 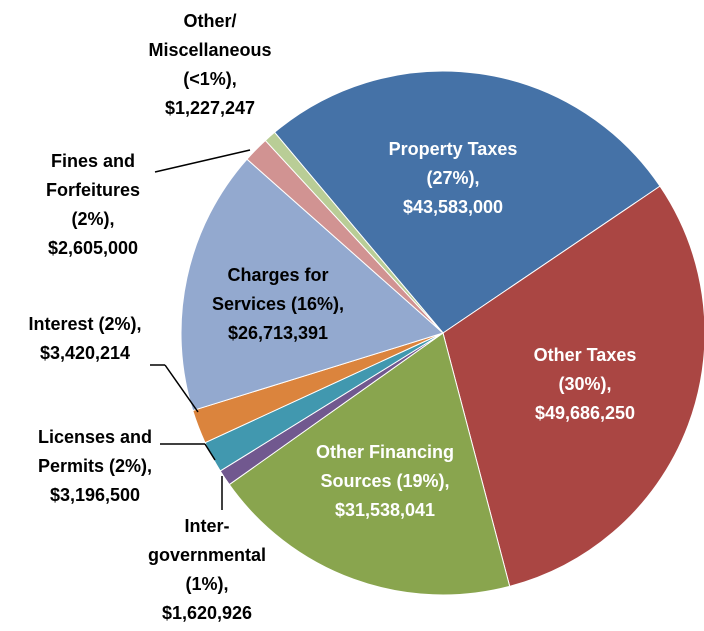 I want to click on slice-label: Interest (2%), $3,420,214, so click(x=84, y=338).